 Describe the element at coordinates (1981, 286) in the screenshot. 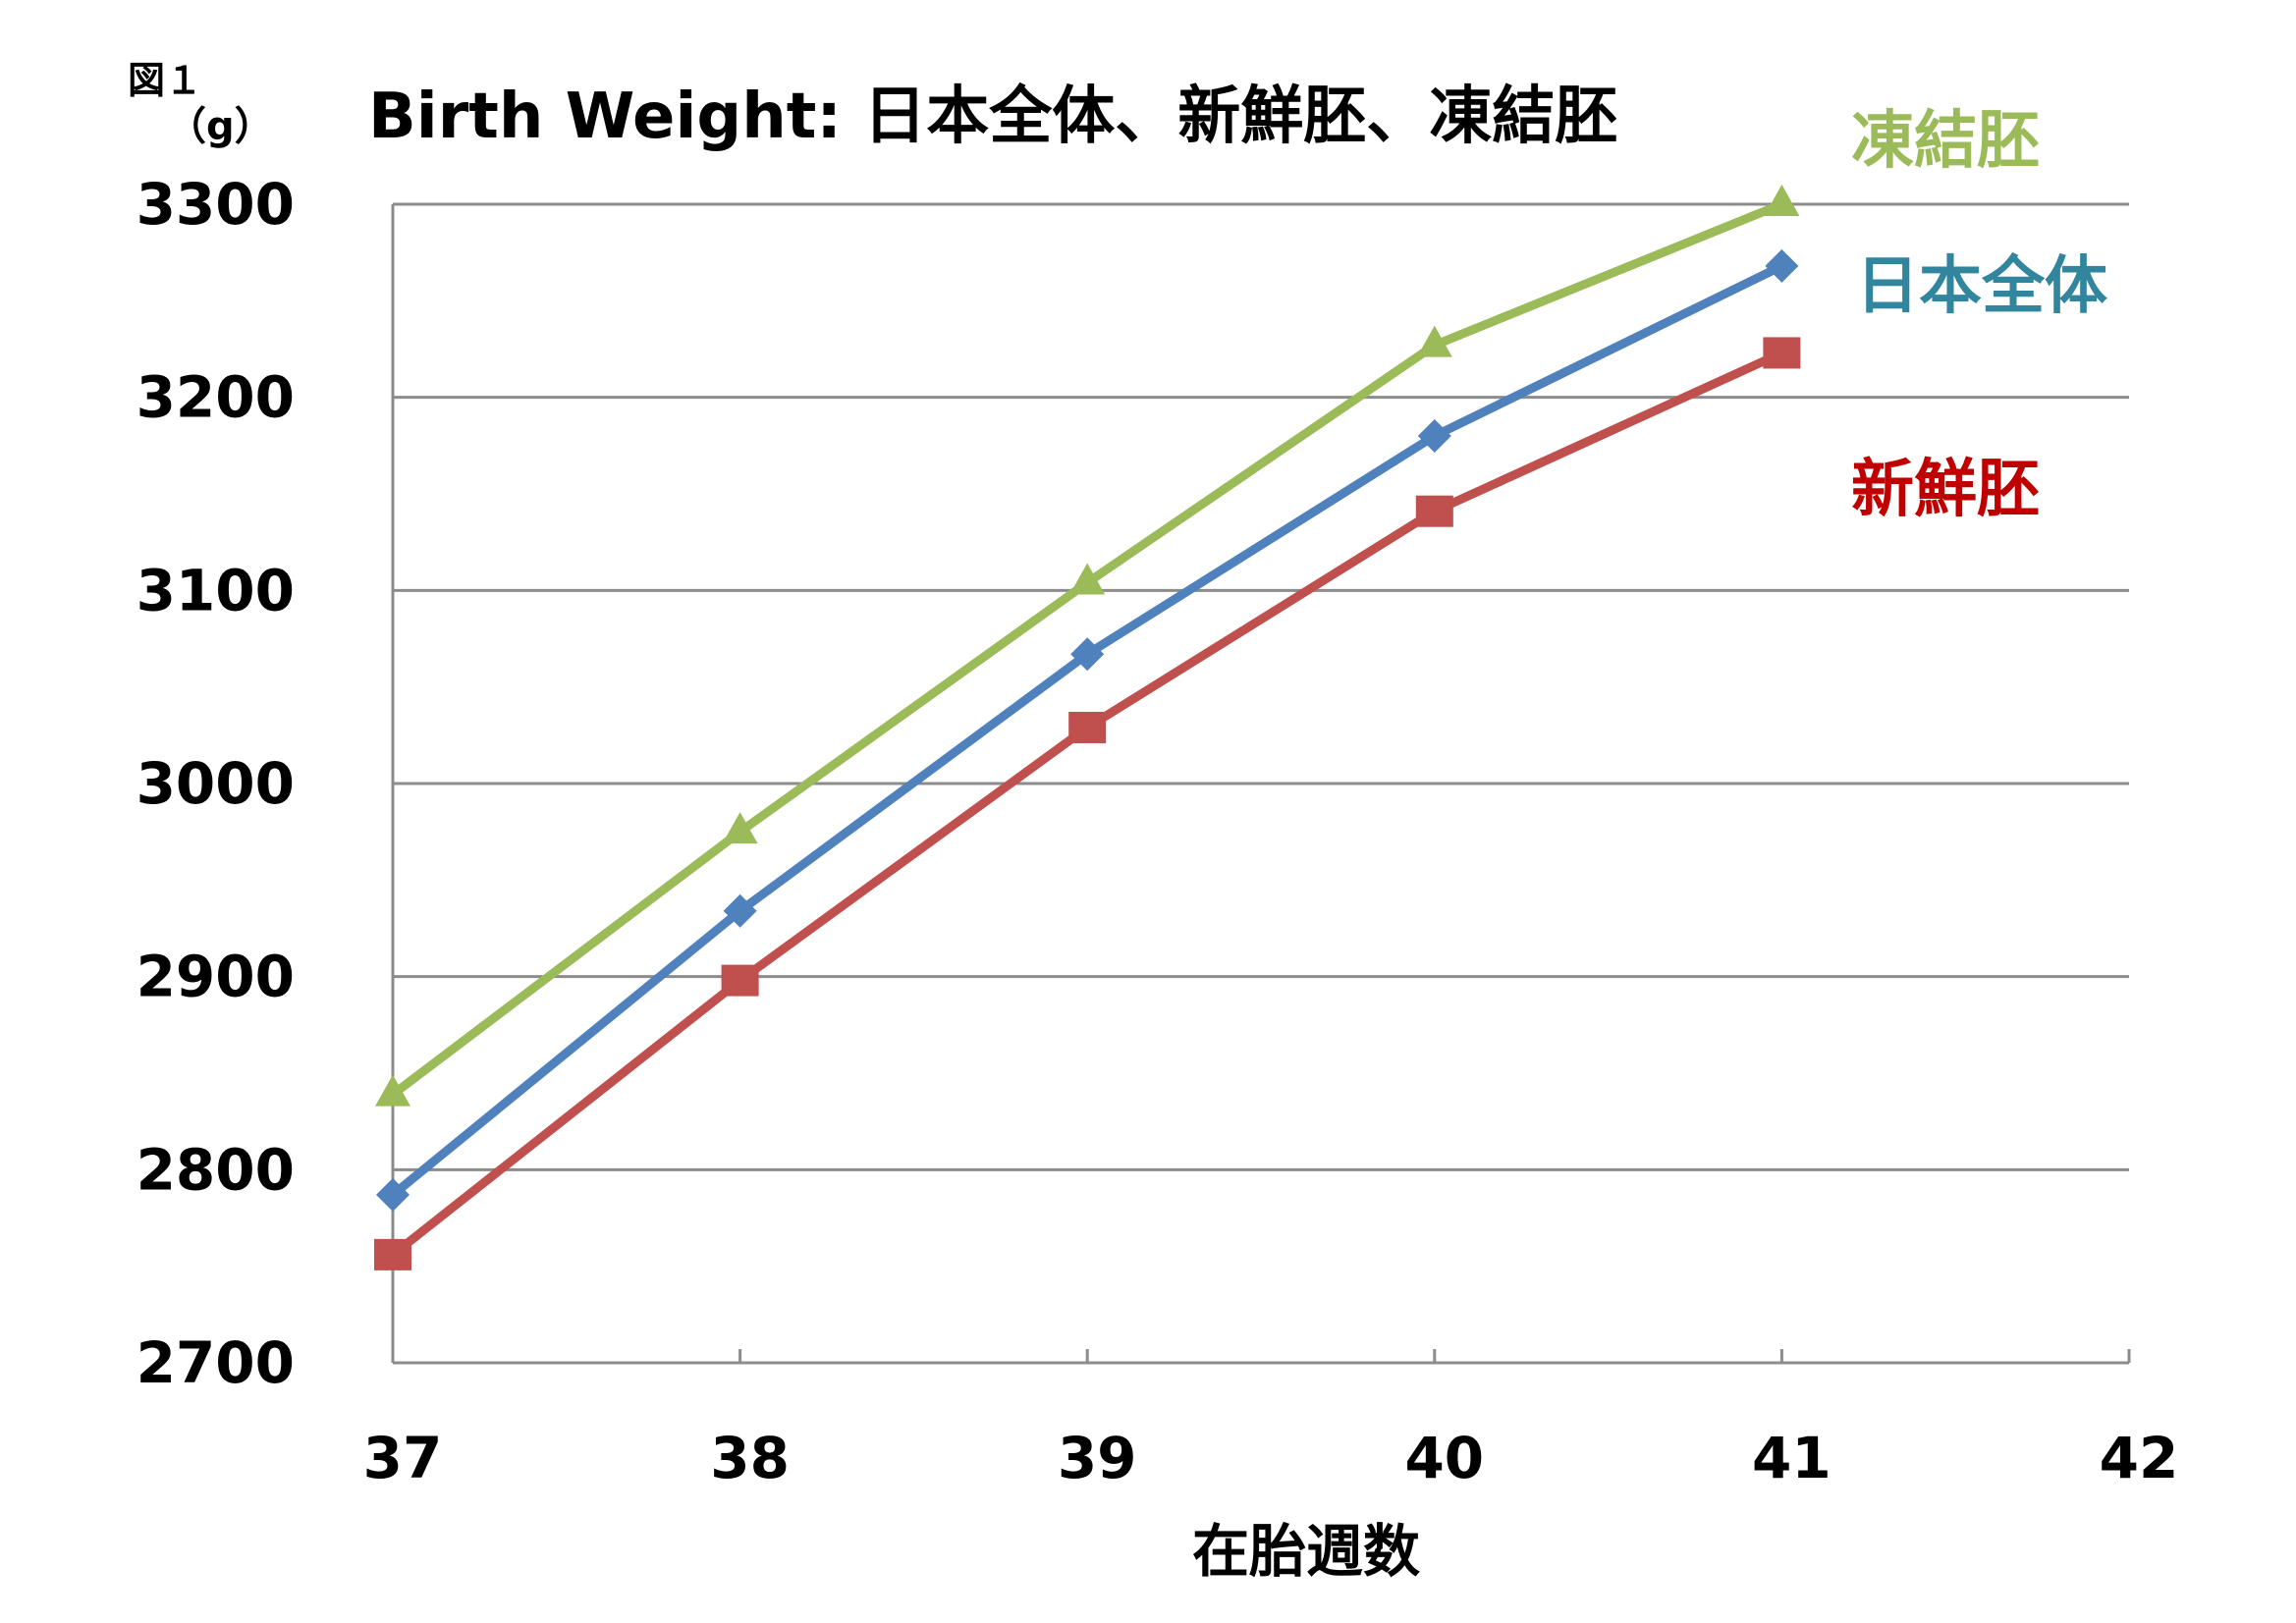

I see `series-2-label: 日本全体` at that location.